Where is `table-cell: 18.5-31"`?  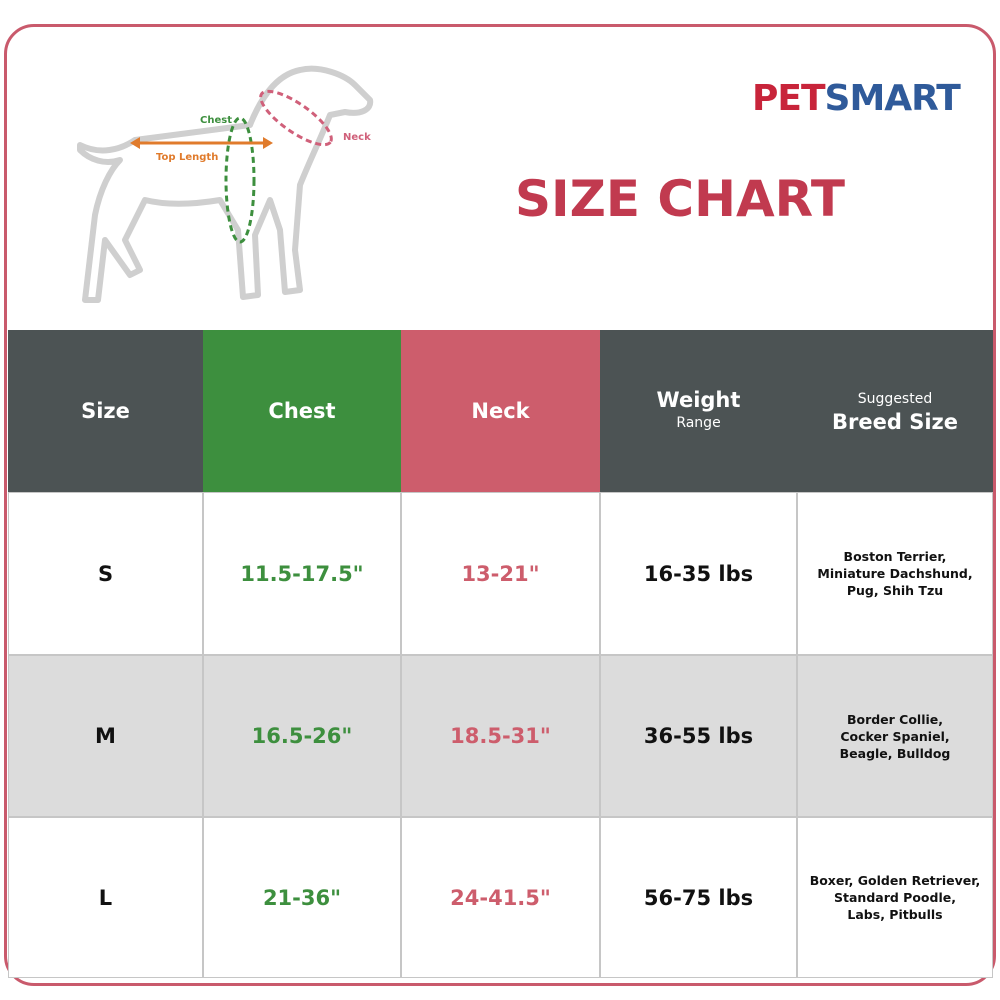 table-cell: 18.5-31" is located at coordinates (500, 736).